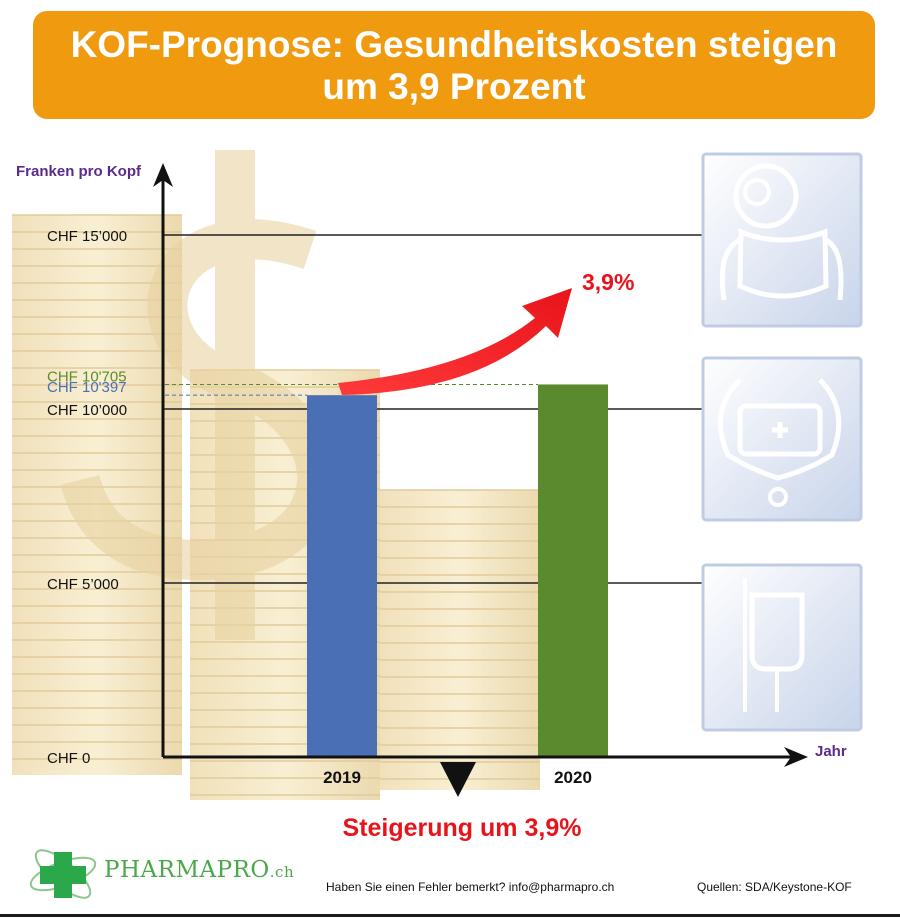  Describe the element at coordinates (282, 872) in the screenshot. I see `brand-suffix: .ch` at that location.